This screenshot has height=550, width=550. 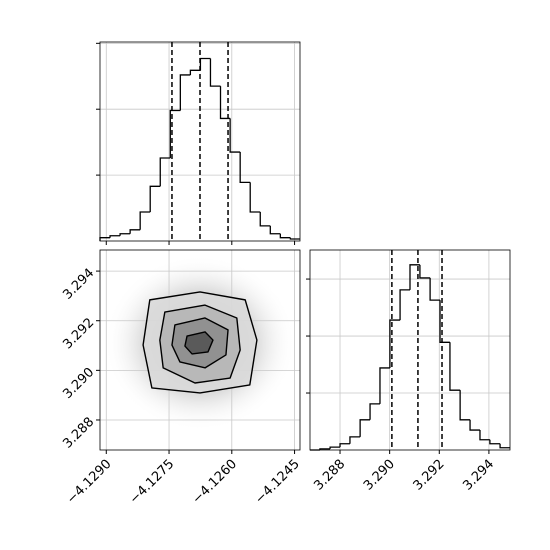 I want to click on x-tick-label: 3.292, so click(x=429, y=475).